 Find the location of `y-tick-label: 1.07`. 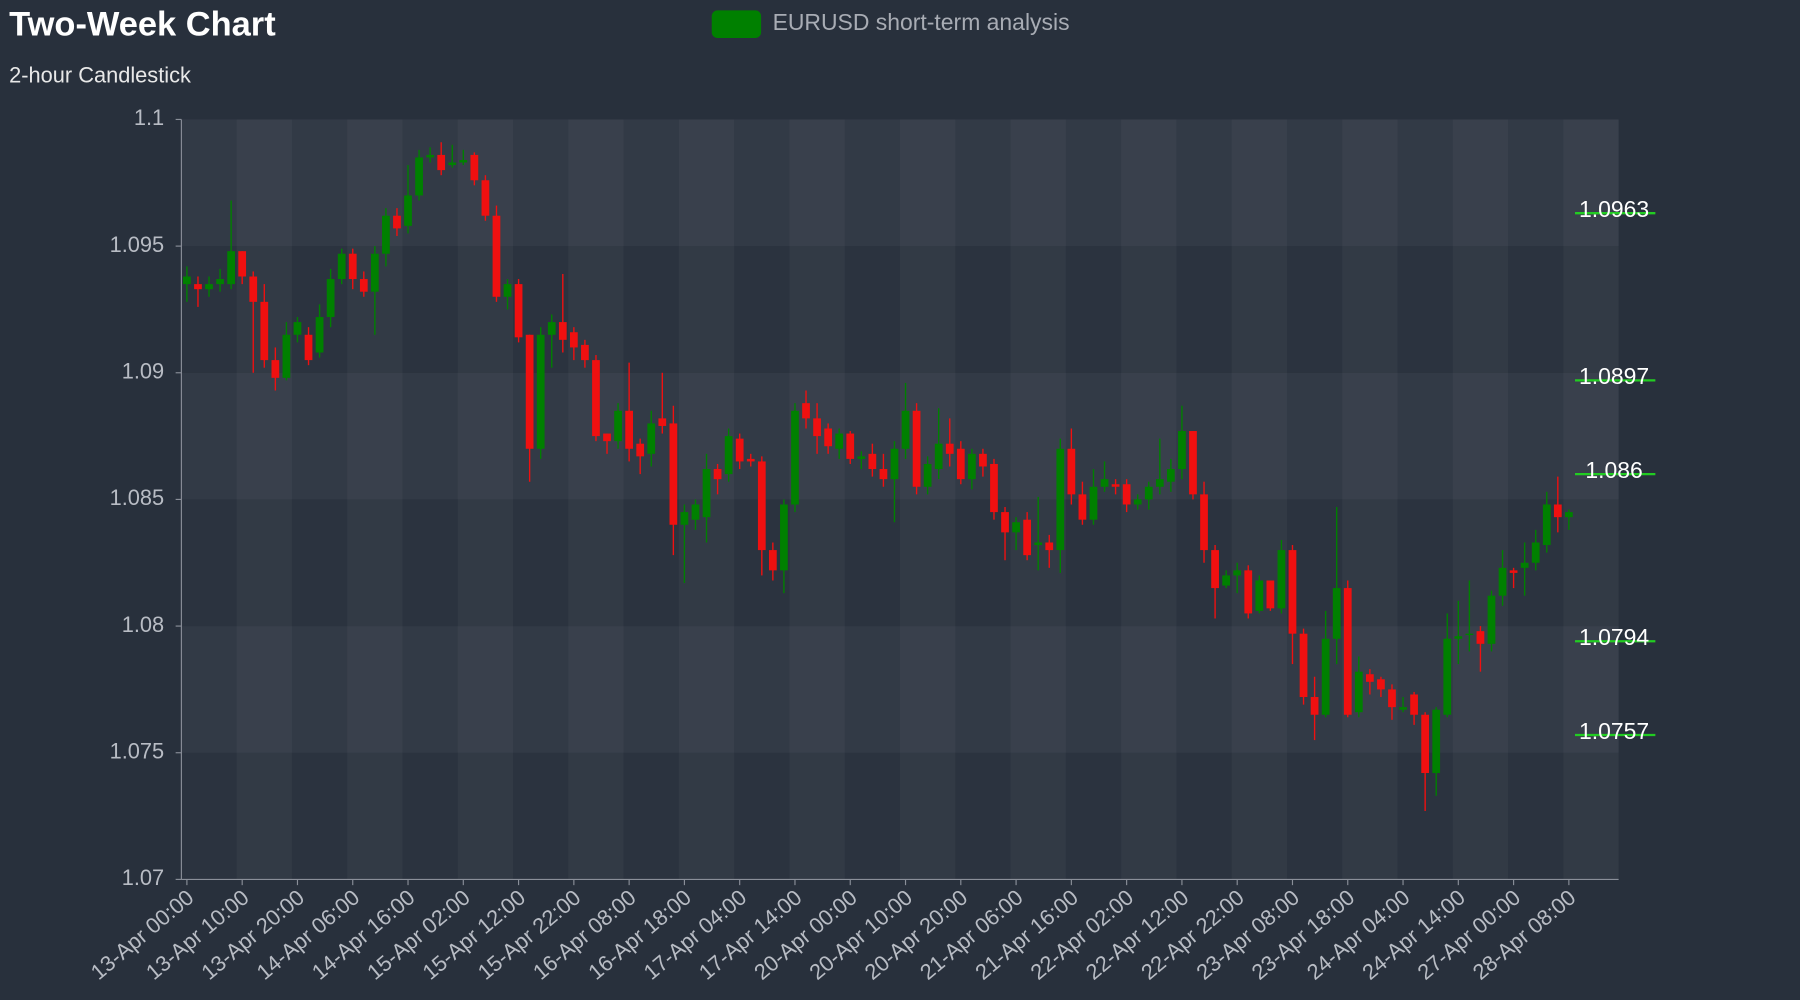

y-tick-label: 1.07 is located at coordinates (143, 877).